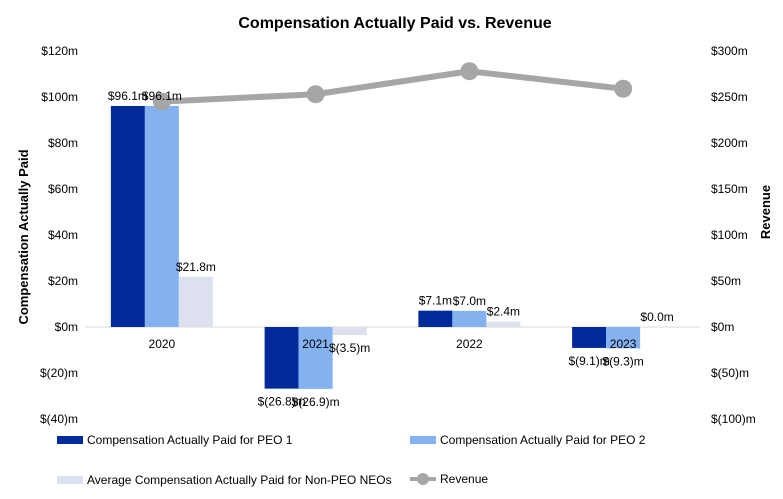  What do you see at coordinates (392, 86) in the screenshot?
I see `revenue-line` at bounding box center [392, 86].